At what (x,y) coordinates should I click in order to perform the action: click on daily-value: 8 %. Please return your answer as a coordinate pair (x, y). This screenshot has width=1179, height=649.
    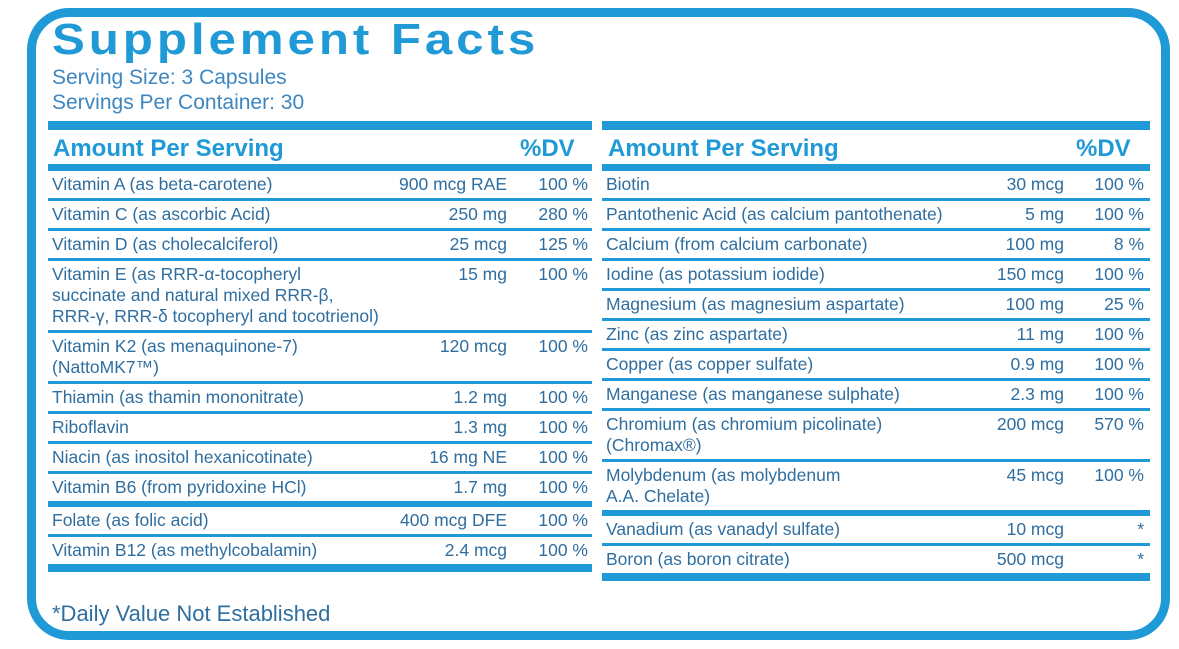
    Looking at the image, I should click on (1128, 244).